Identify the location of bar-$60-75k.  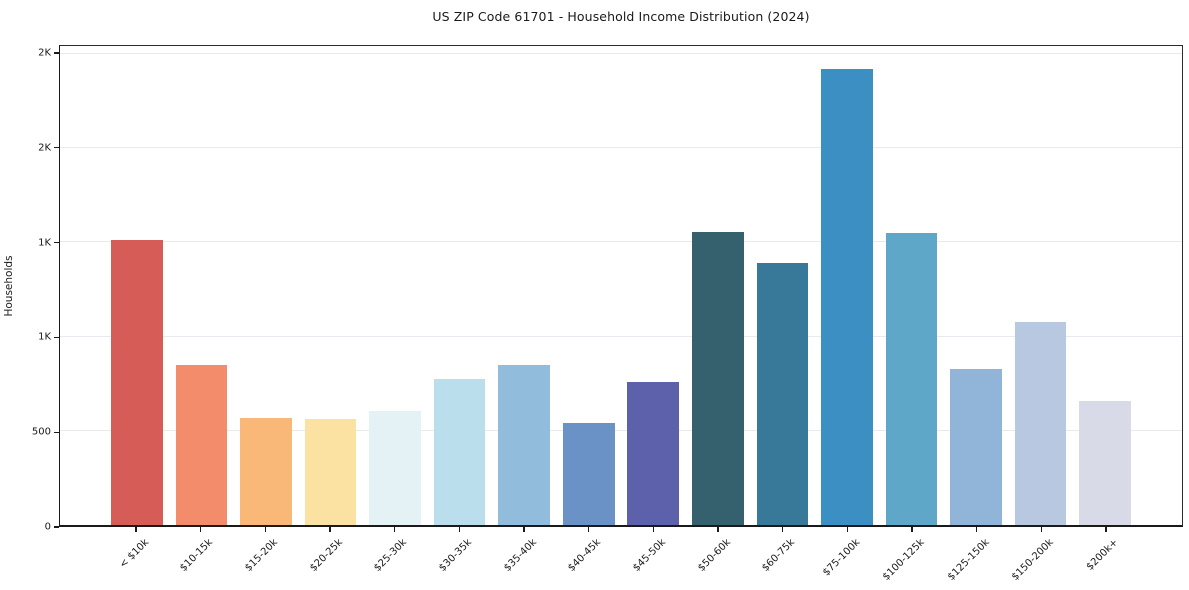
(782, 394).